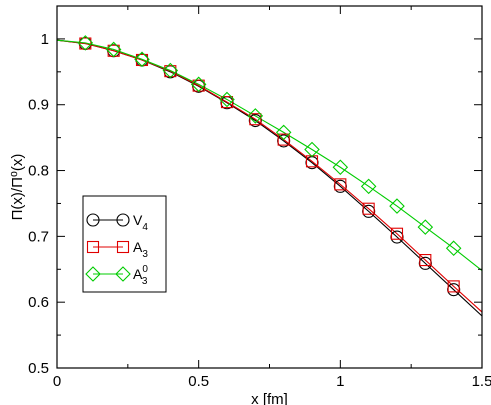 The width and height of the screenshot is (491, 405). I want to click on legend-label-main: V, so click(138, 220).